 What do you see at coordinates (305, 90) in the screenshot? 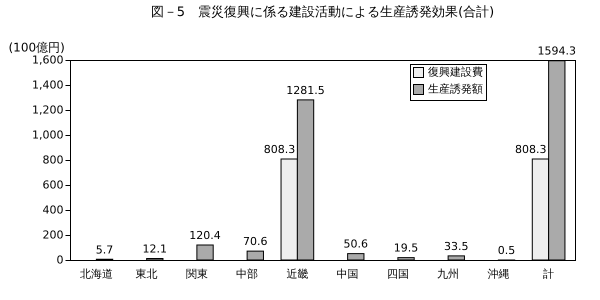
I see `data-label: 1281.5` at bounding box center [305, 90].